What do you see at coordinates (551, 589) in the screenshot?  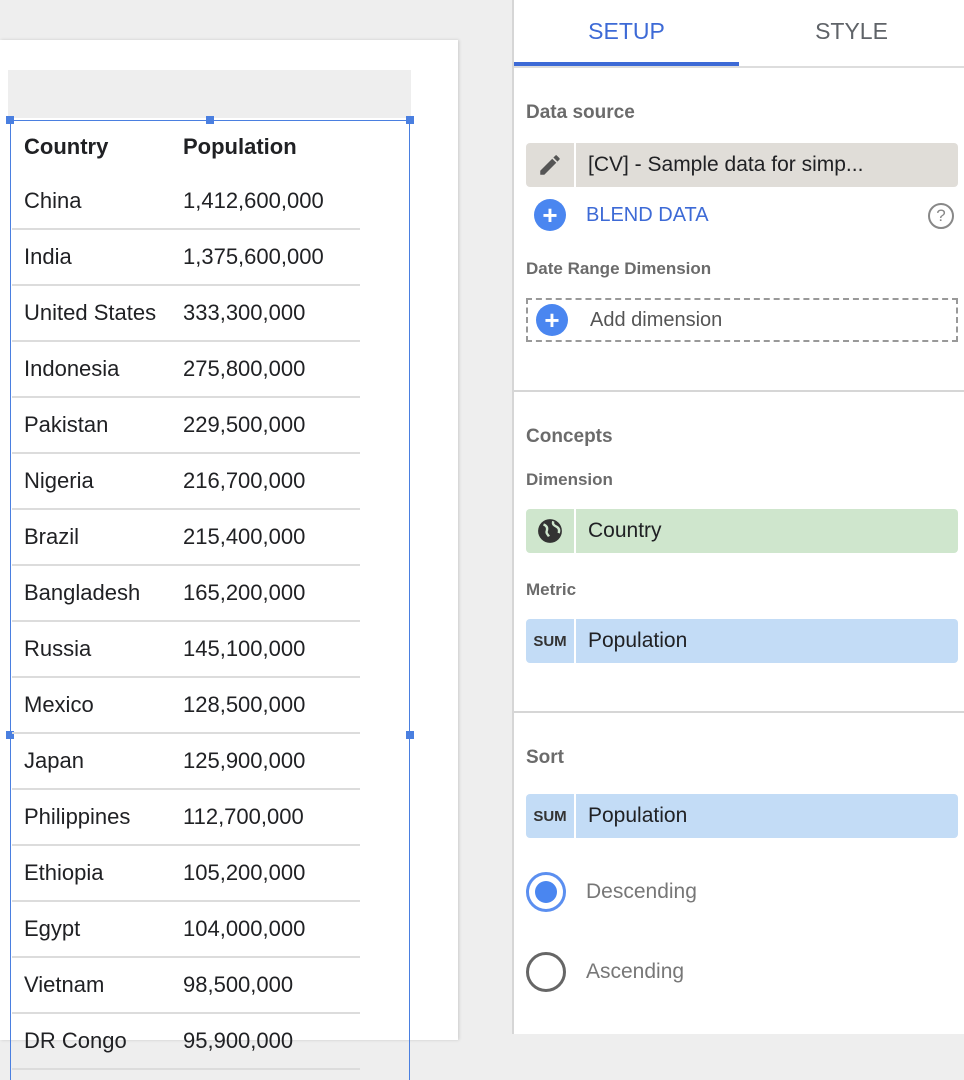 I see `metric-label: Metric` at bounding box center [551, 589].